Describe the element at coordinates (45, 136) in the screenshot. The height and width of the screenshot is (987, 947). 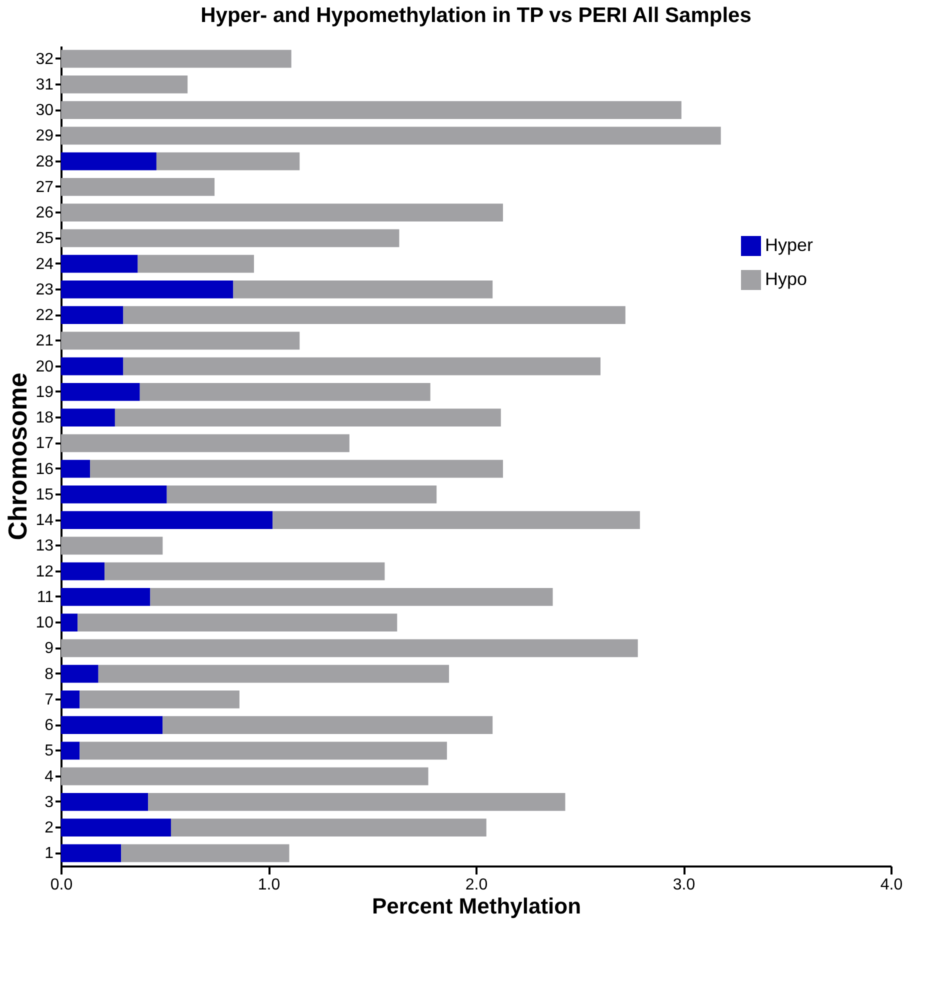
I see `y-tick-label: 29` at that location.